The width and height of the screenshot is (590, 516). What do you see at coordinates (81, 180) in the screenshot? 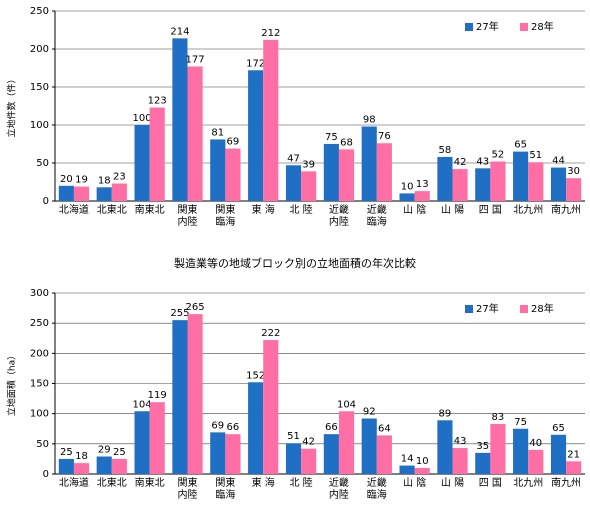
I see `data-label: 19` at bounding box center [81, 180].